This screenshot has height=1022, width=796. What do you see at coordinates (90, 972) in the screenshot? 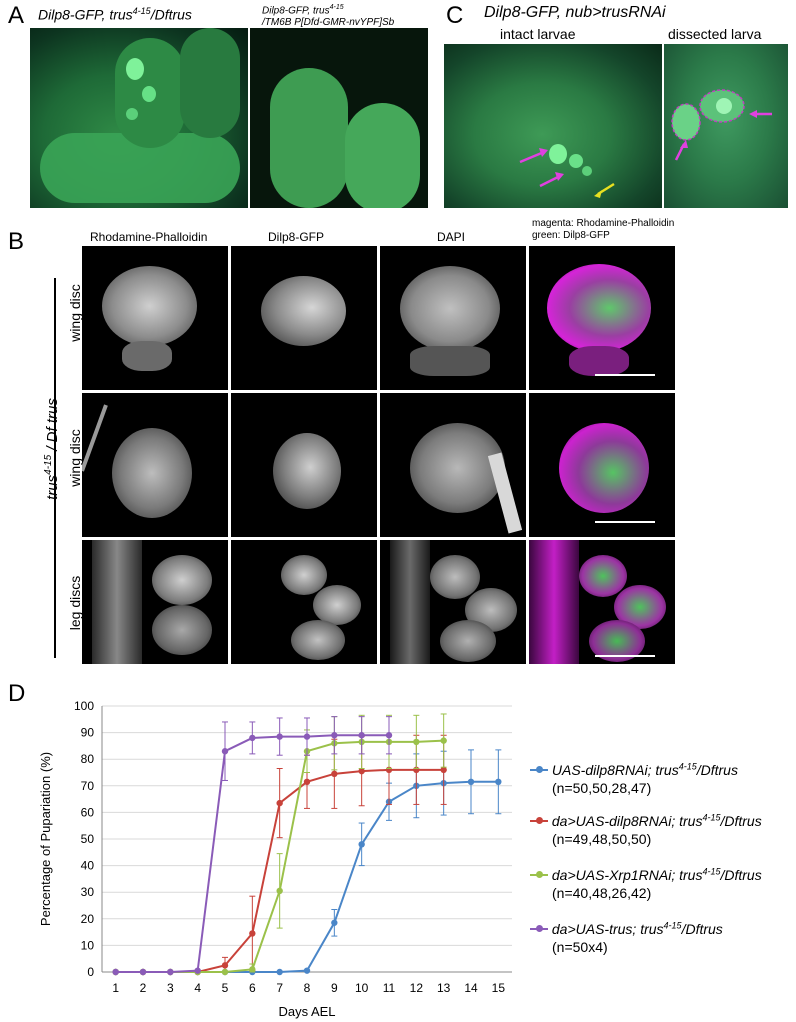
I see `y-tick-label-0: 0` at bounding box center [90, 972].